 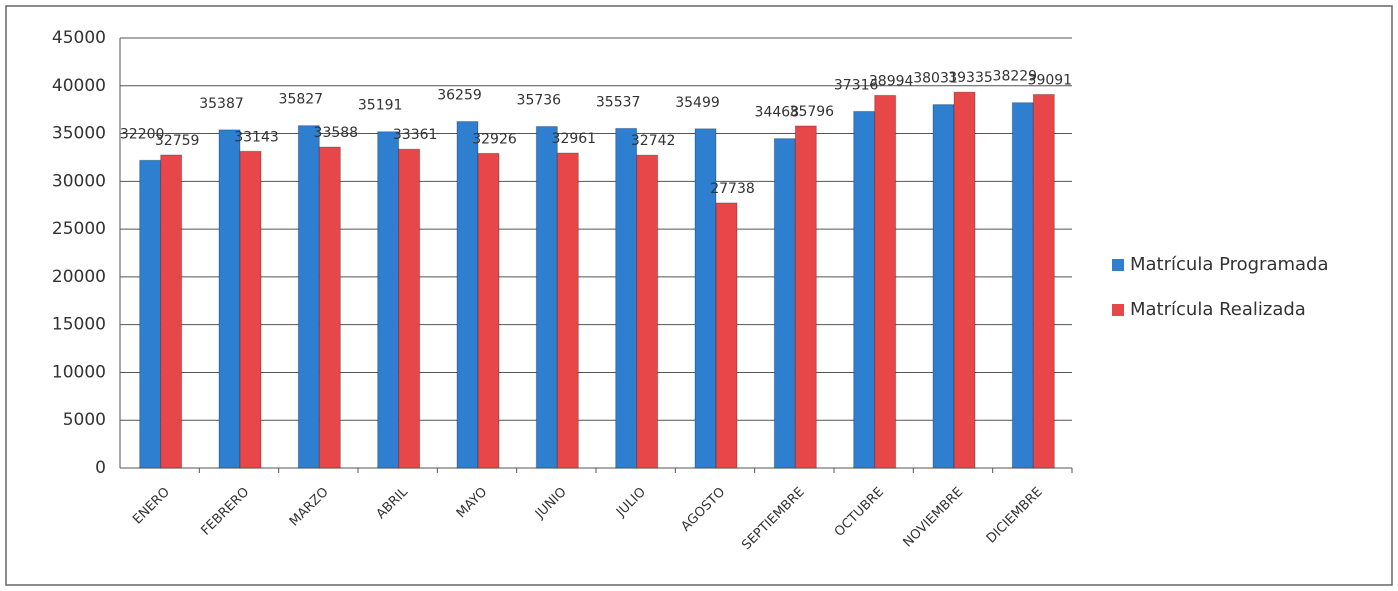 What do you see at coordinates (1218, 309) in the screenshot?
I see `legend-label: Matrícula Realizada` at bounding box center [1218, 309].